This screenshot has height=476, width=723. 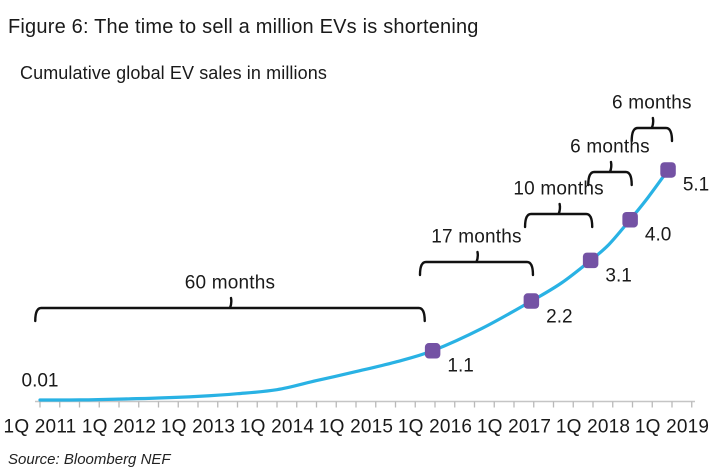 What do you see at coordinates (89, 459) in the screenshot?
I see `source-note: Source: Bloomberg NEF` at bounding box center [89, 459].